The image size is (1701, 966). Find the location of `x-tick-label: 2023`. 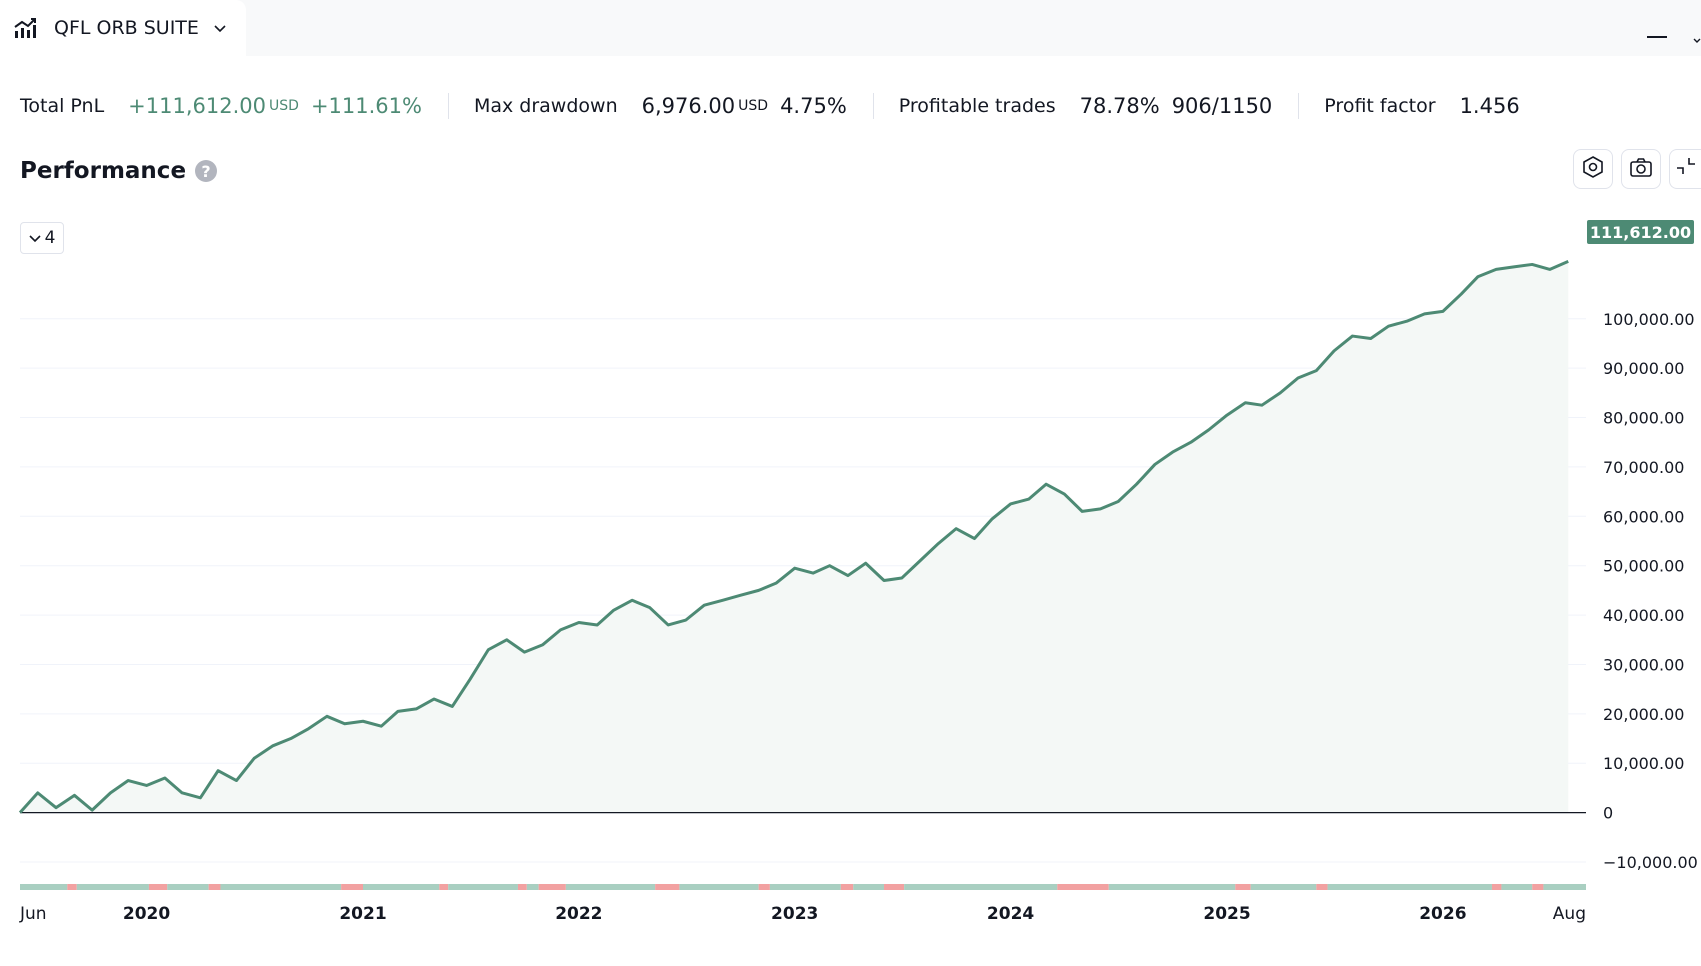

x-tick-label: 2023 is located at coordinates (794, 914).